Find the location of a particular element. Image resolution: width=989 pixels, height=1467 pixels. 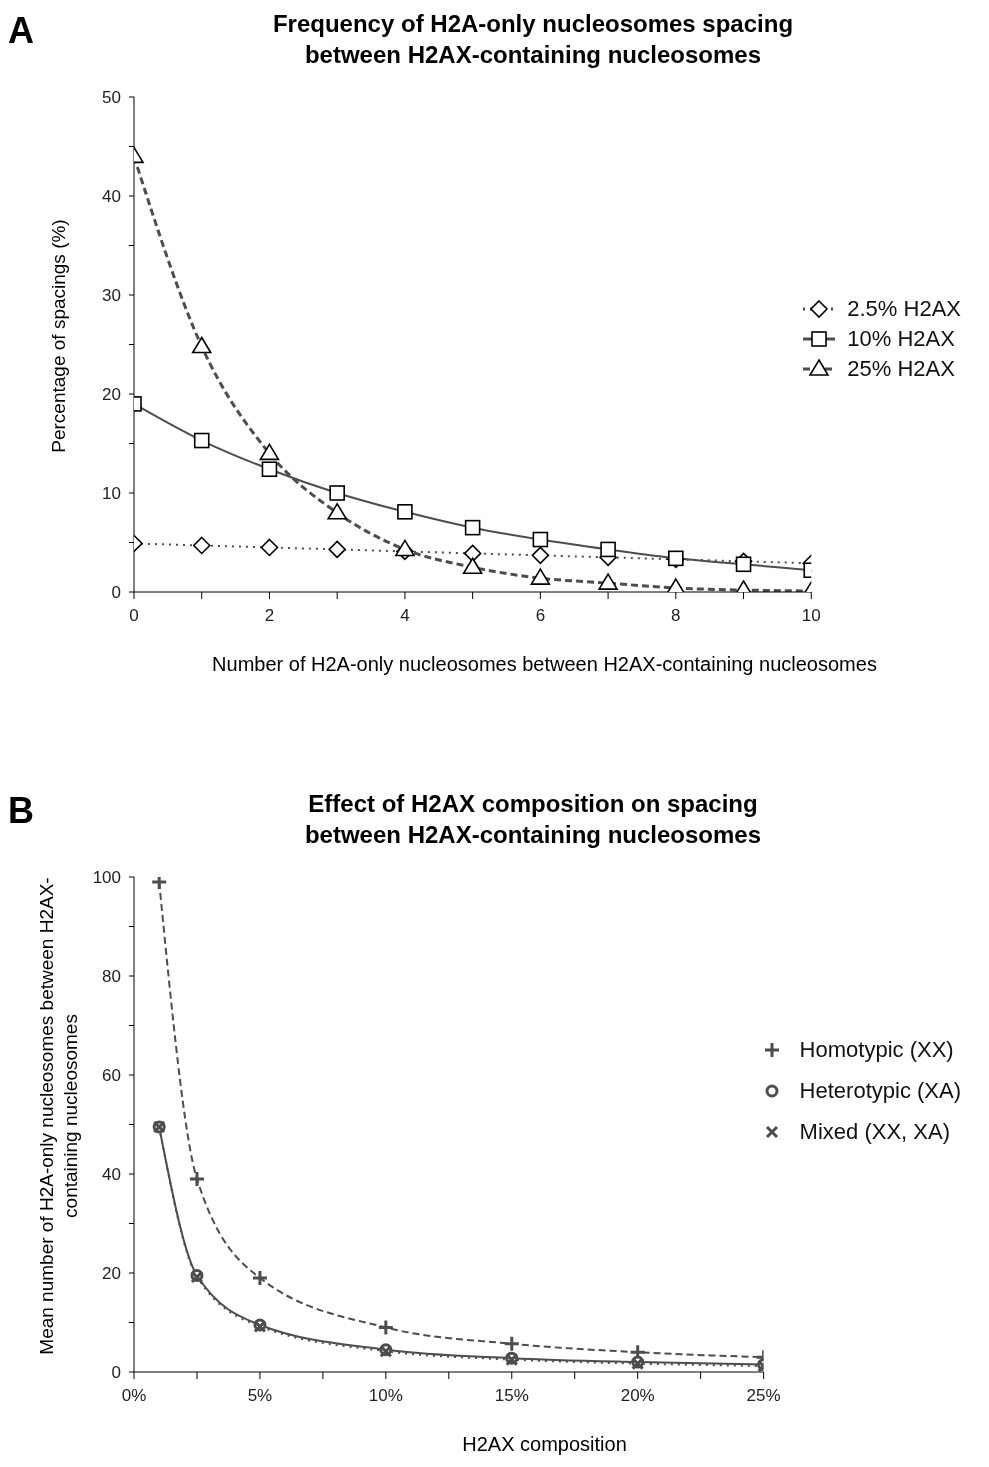

y-axis-title: Percentage of spacings (%) is located at coordinates (58, 336).